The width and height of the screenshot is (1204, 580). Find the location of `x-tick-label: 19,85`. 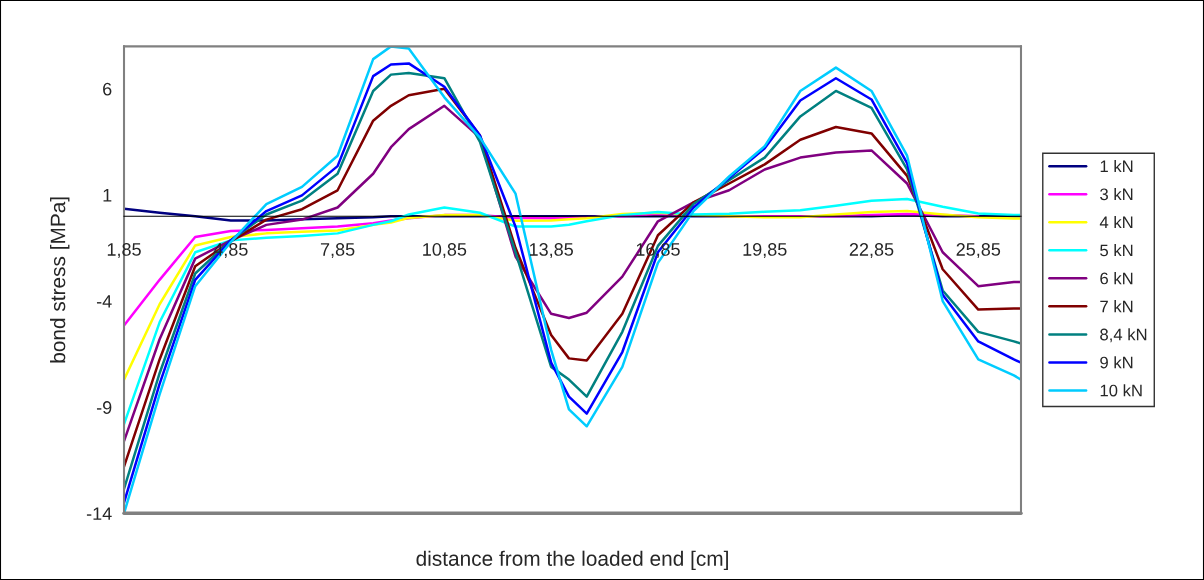

x-tick-label: 19,85 is located at coordinates (765, 250).